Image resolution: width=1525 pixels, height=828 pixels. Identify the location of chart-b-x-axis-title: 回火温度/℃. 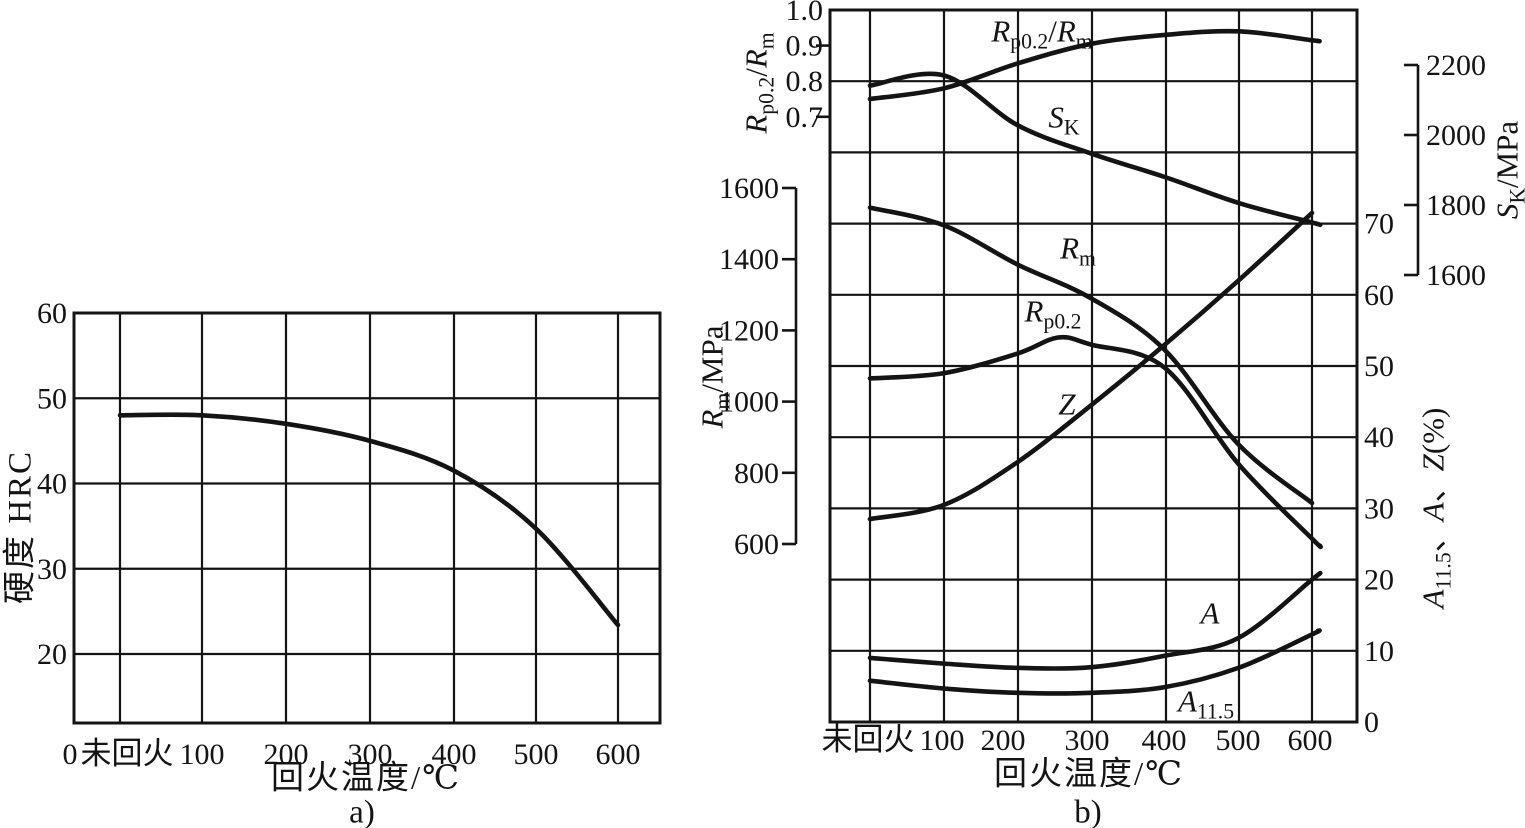
(1089, 774).